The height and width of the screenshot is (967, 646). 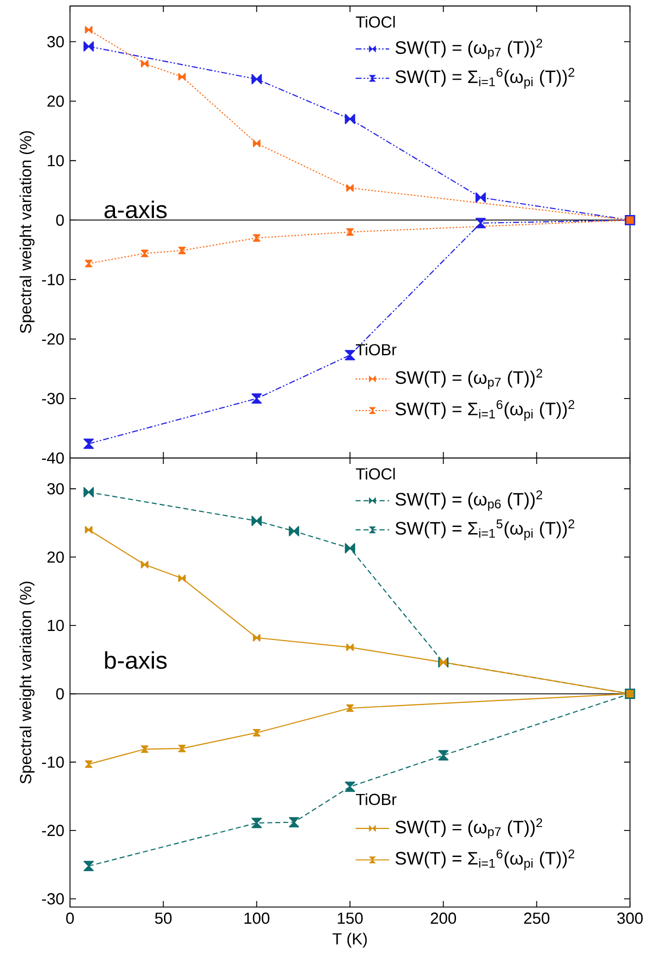 I want to click on x-axis-title: T (K), so click(x=349, y=940).